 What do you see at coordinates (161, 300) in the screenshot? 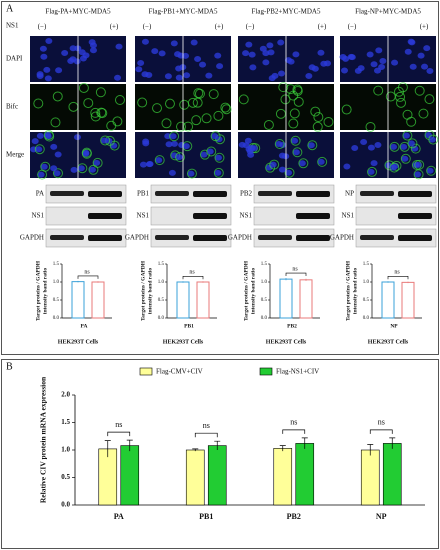
I see `y-tick-label: 0.5` at bounding box center [161, 300].